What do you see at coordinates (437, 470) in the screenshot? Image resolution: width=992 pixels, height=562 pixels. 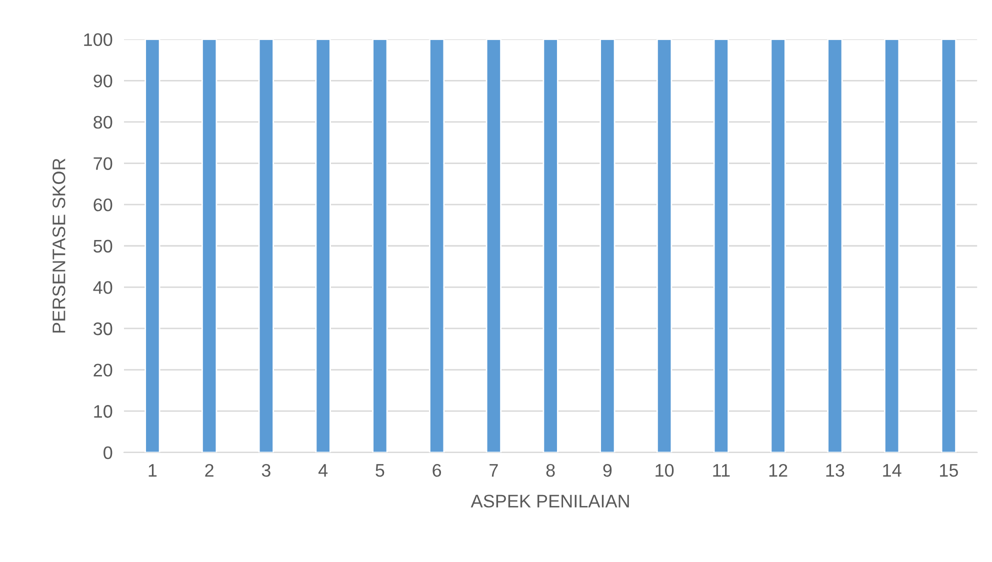 I see `x-tick-label: 6` at bounding box center [437, 470].